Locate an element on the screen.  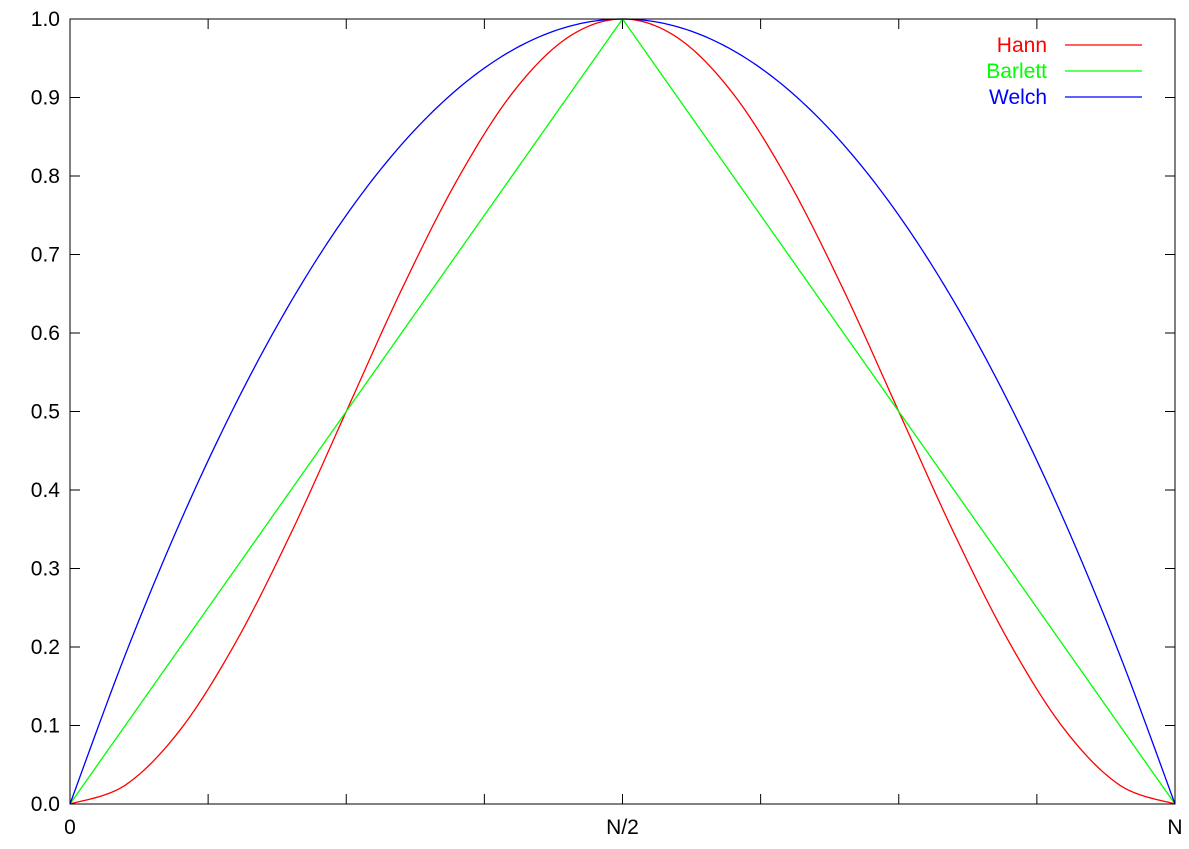
y-tick-label: 0.5 is located at coordinates (45, 412).